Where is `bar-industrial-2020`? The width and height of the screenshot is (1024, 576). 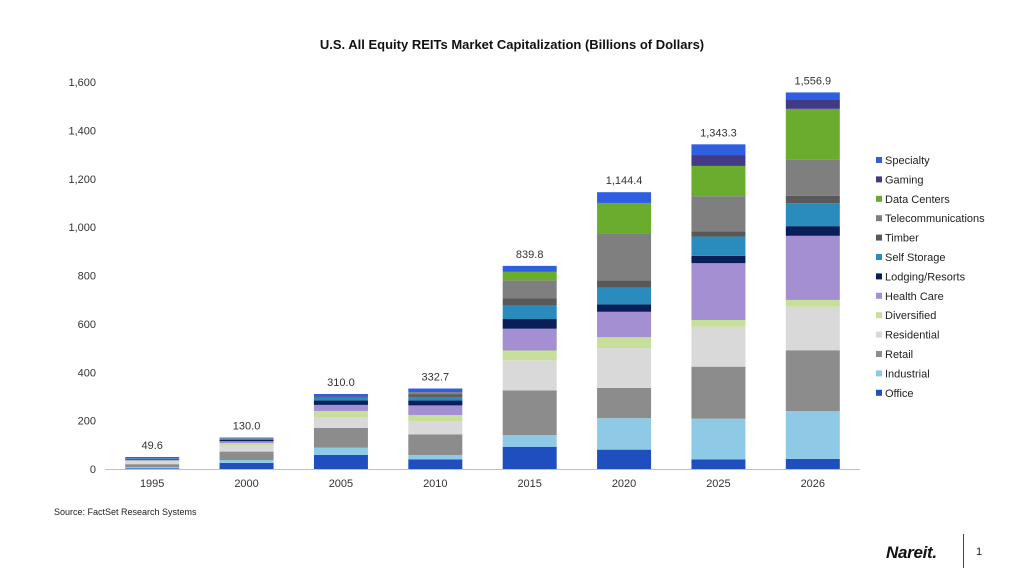
bar-industrial-2020 is located at coordinates (624, 434).